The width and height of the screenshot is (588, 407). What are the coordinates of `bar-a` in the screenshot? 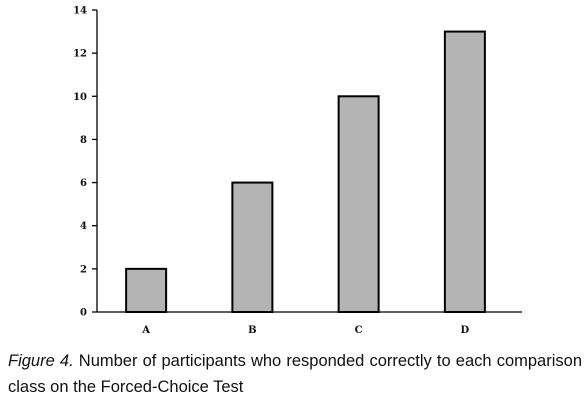 It's located at (146, 290).